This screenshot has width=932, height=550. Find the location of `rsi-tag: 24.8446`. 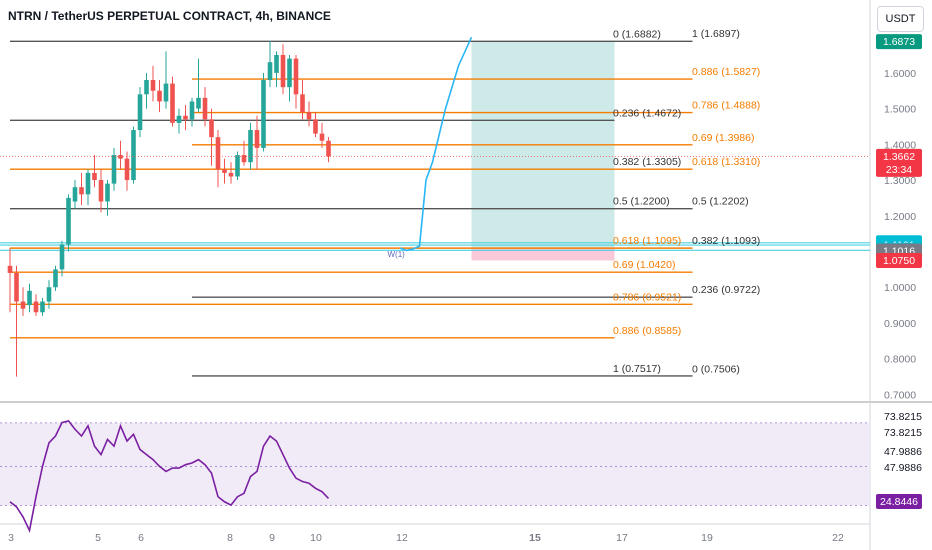

rsi-tag: 24.8446 is located at coordinates (899, 502).